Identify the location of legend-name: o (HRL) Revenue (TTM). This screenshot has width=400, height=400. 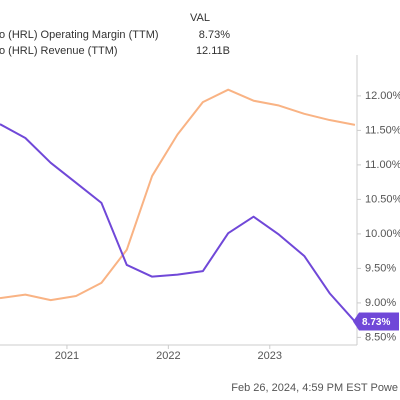
(59, 51).